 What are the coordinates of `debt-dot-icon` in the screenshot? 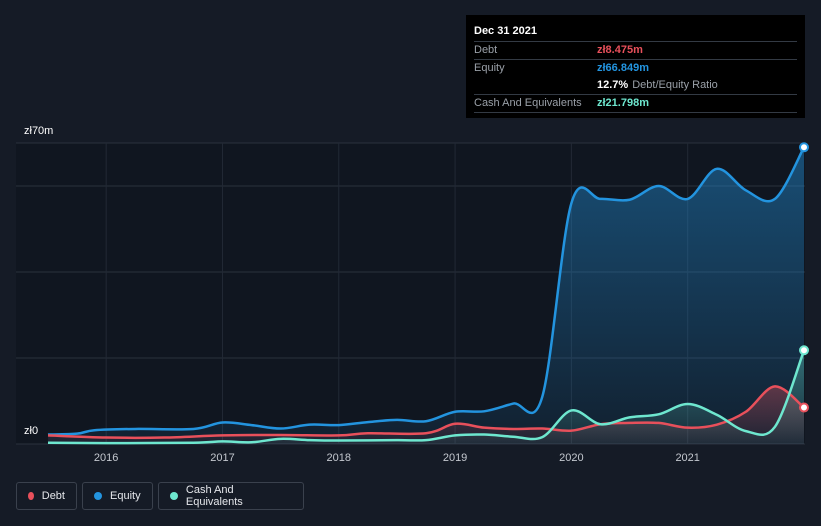 It's located at (31, 496).